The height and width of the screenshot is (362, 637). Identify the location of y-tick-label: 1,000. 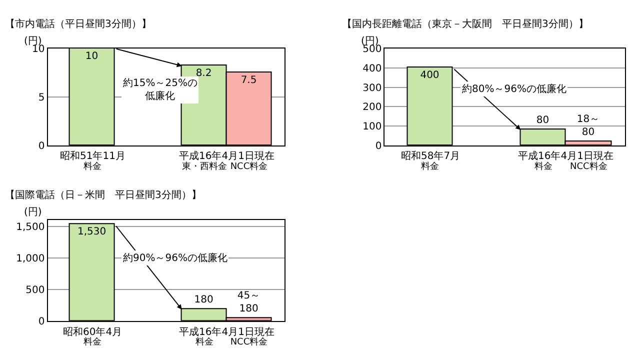
(30, 258).